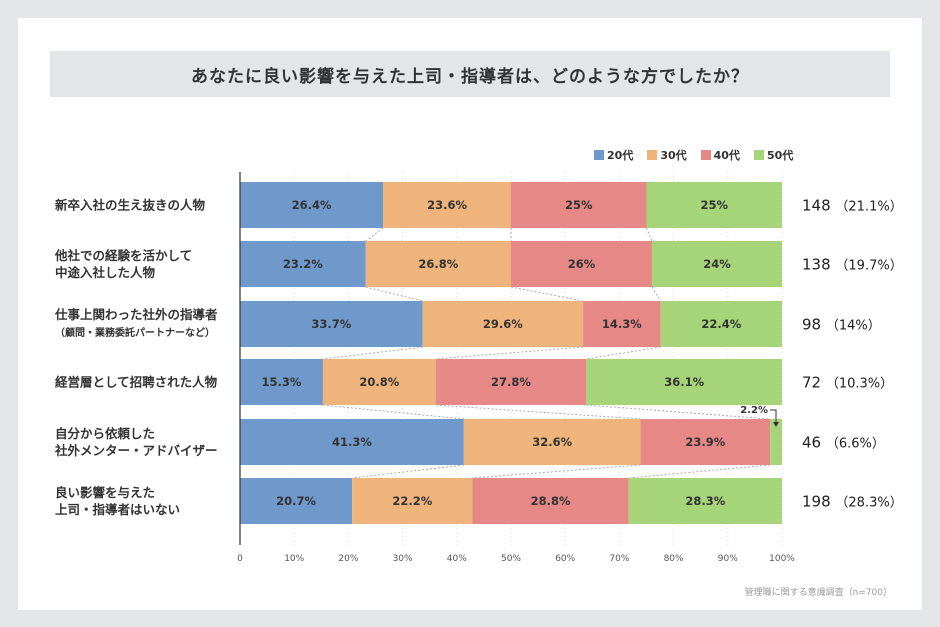  I want to click on data-label: 26.4%, so click(312, 205).